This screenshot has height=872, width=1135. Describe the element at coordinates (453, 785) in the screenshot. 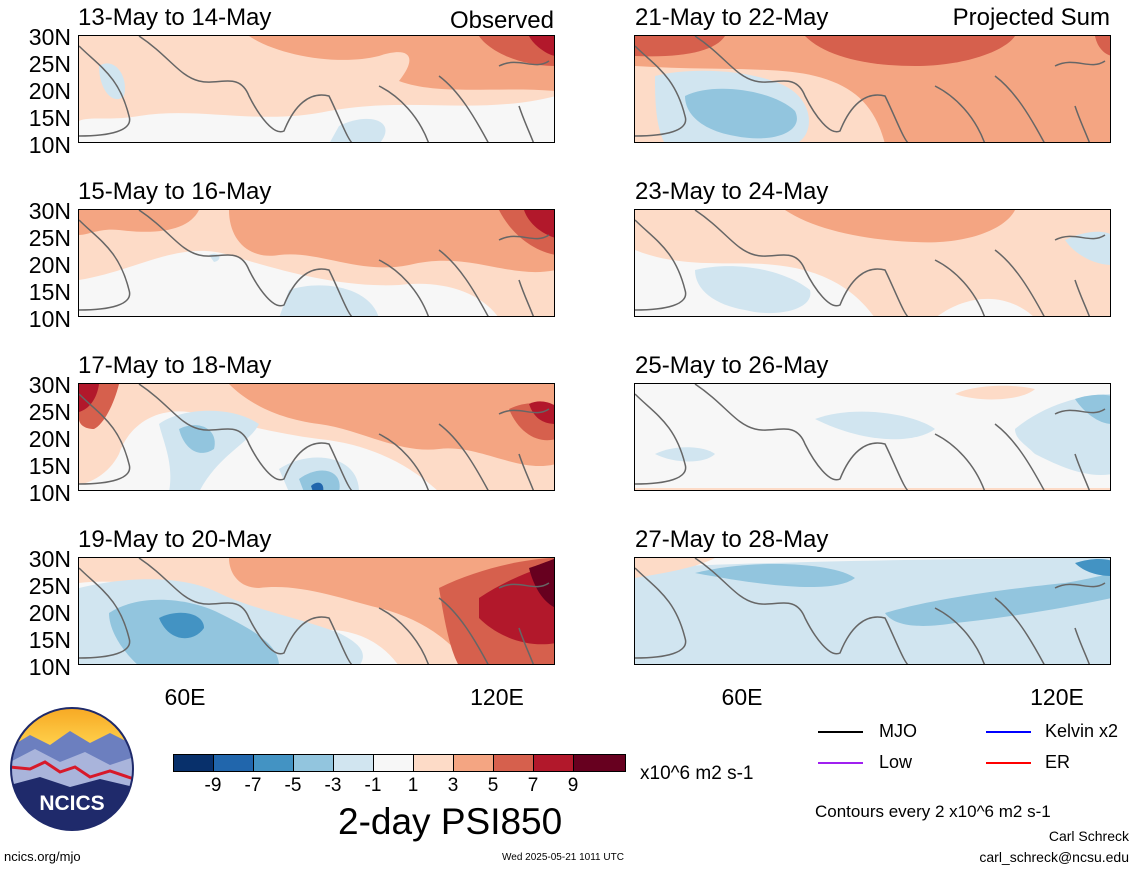

I see `colorbar-tick: 3` at that location.